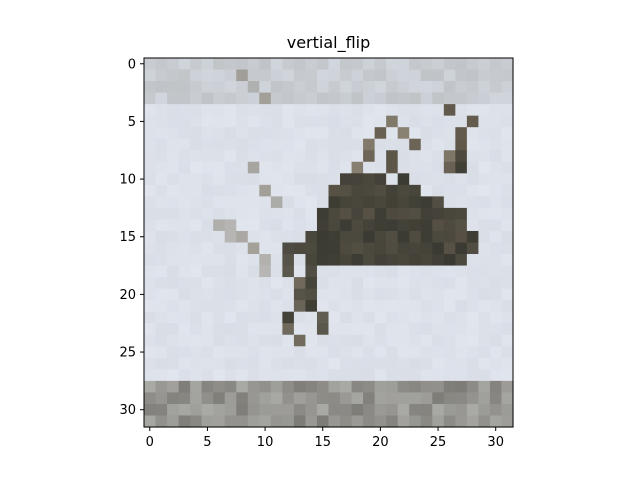  What do you see at coordinates (495, 442) in the screenshot?
I see `x-tick-label: 30` at bounding box center [495, 442].